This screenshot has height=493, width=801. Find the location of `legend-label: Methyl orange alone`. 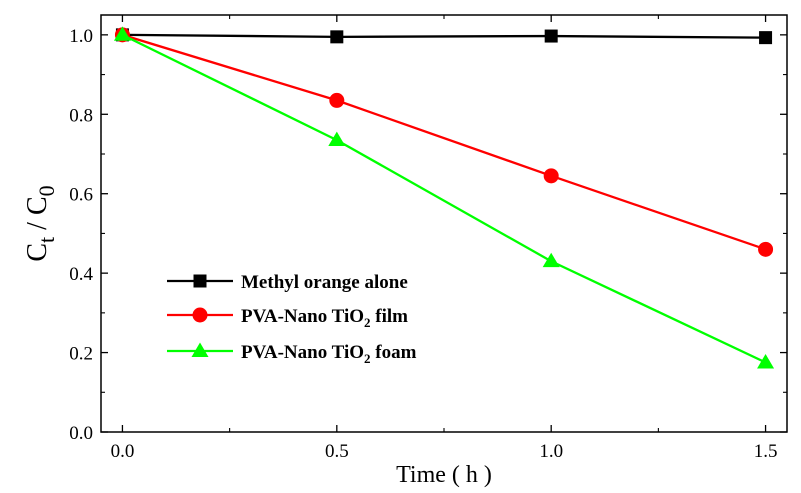

legend-label: Methyl orange alone is located at coordinates (324, 282).